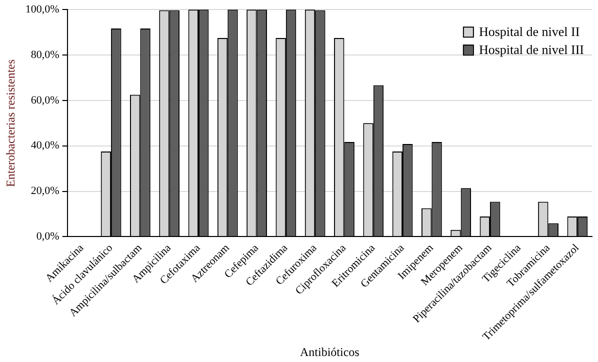  What do you see at coordinates (330, 351) in the screenshot?
I see `x-axis-title: Antibióticos` at bounding box center [330, 351].